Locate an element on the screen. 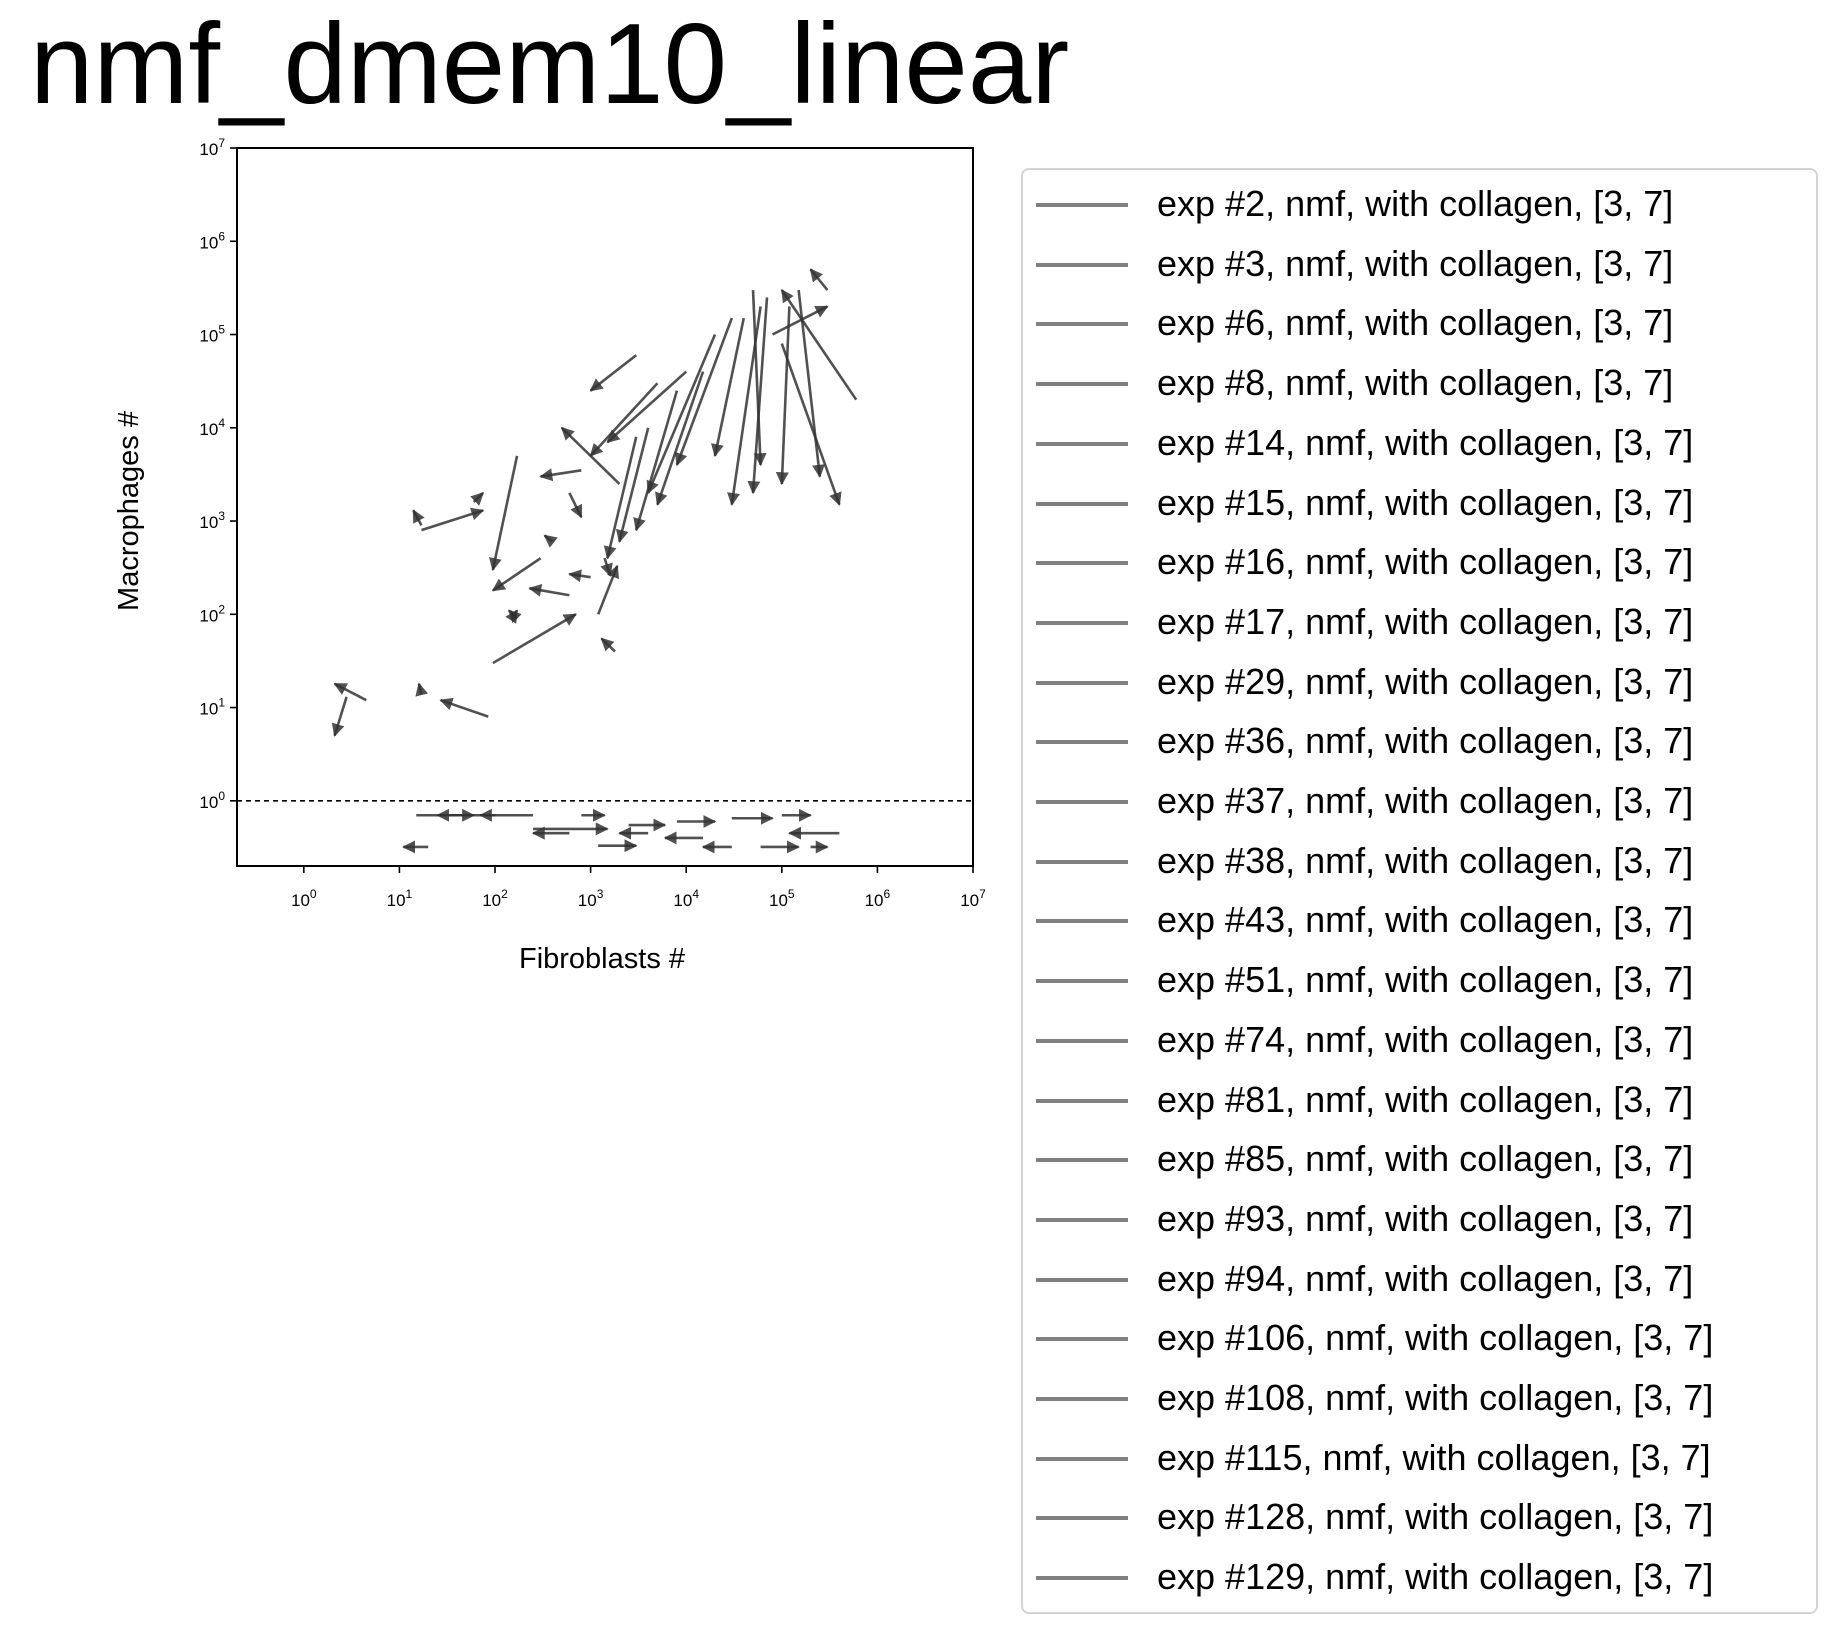  y-tick-label: 10⁵ is located at coordinates (212, 334).